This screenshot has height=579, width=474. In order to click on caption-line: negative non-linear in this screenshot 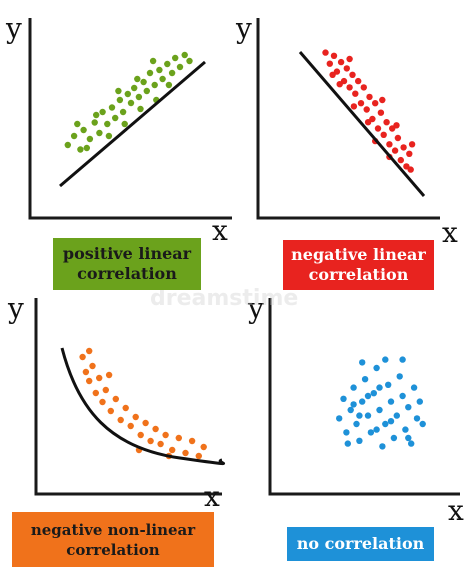, I will do `click(113, 529)`.